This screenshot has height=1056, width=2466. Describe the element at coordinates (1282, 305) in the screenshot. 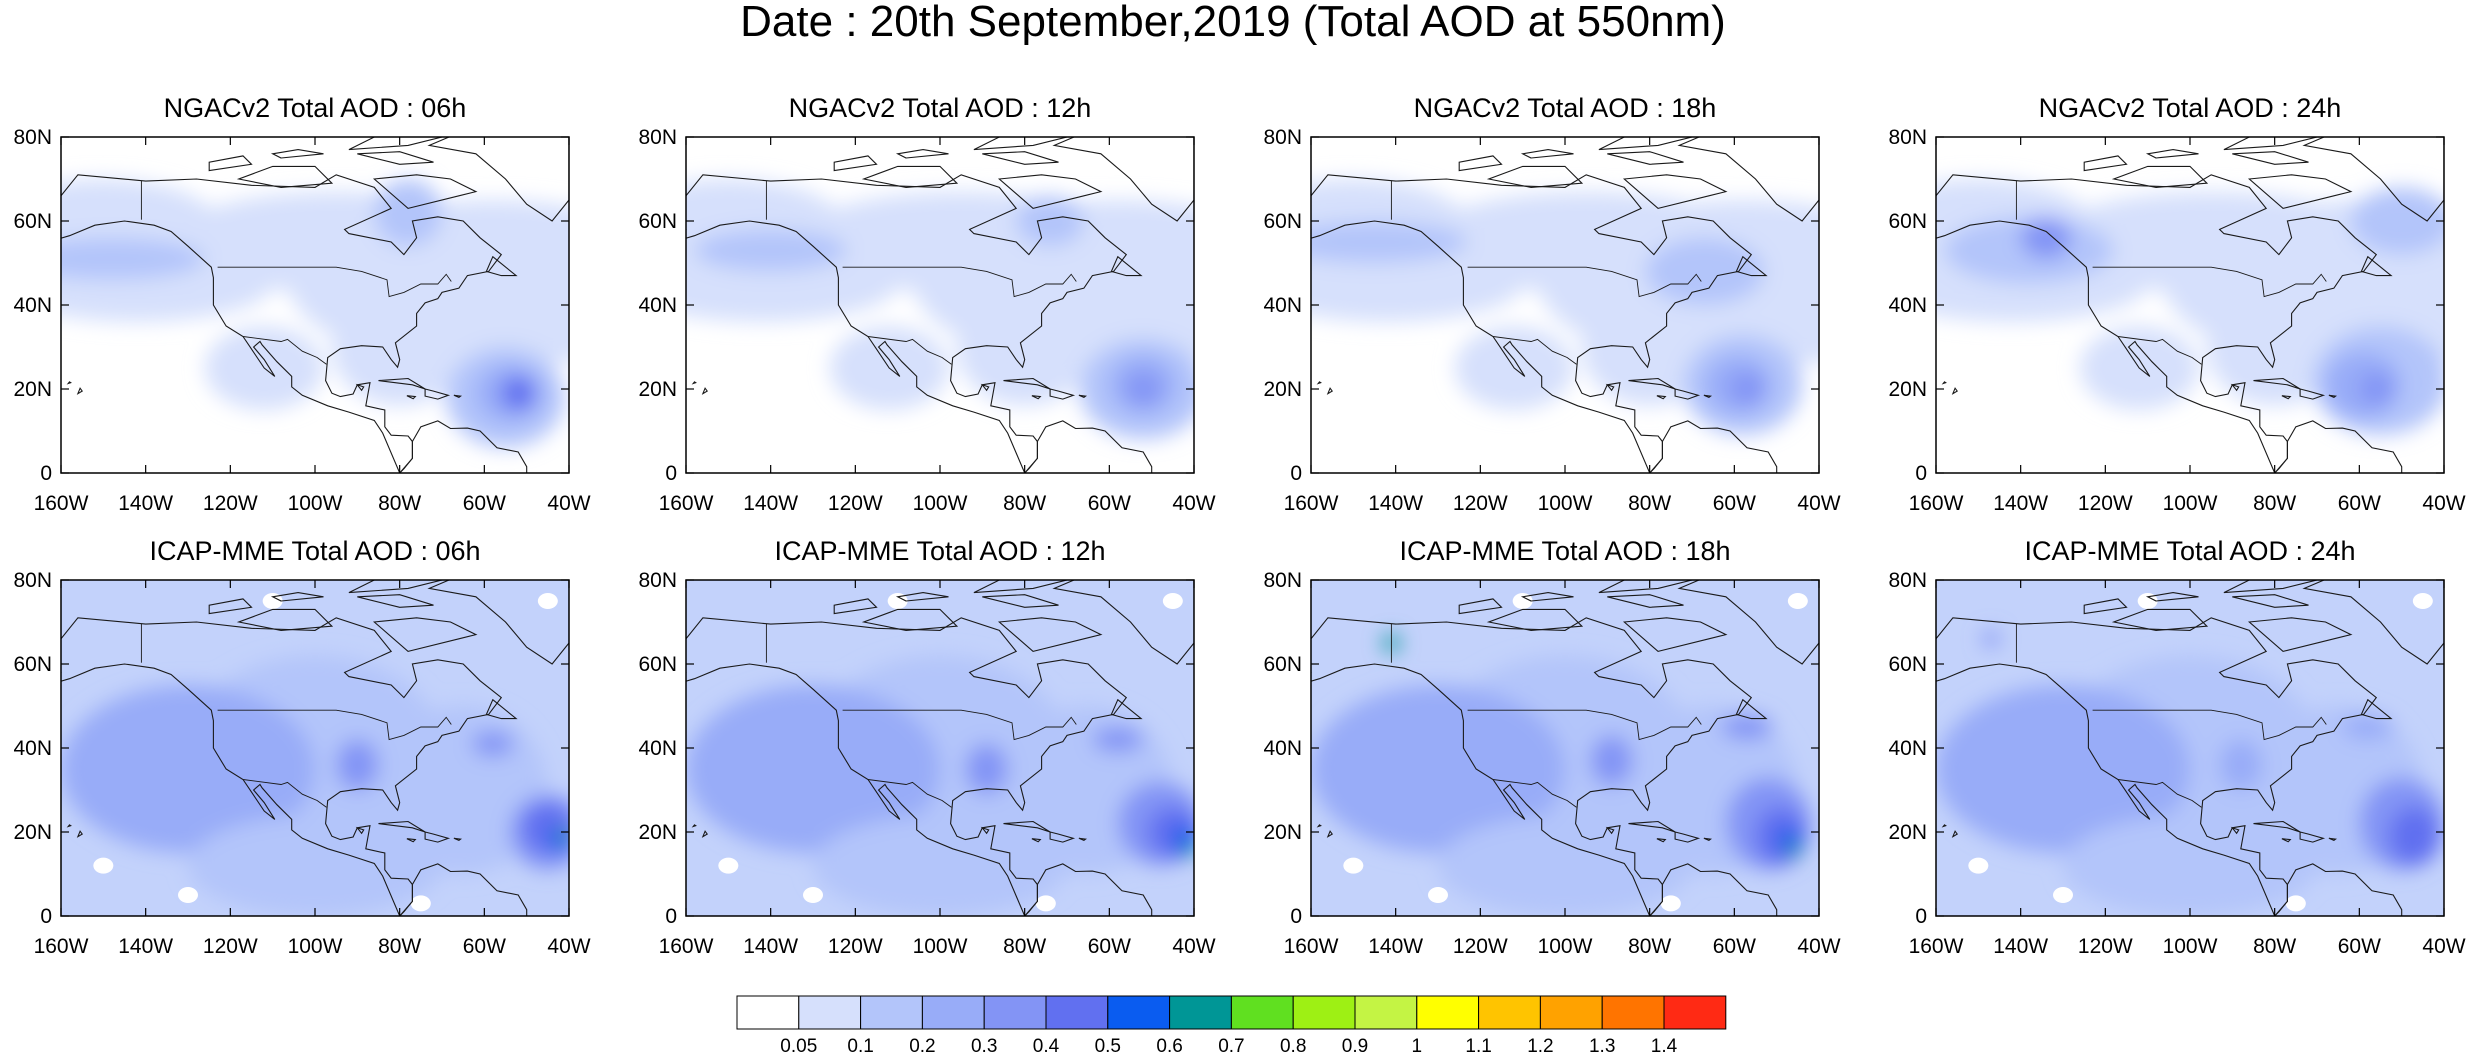

I see `lat-tick-label: 40N` at that location.